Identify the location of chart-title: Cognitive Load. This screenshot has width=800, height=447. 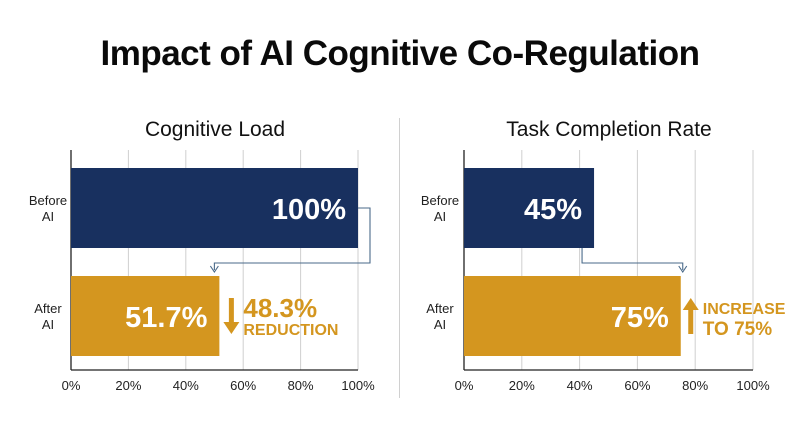
(215, 129).